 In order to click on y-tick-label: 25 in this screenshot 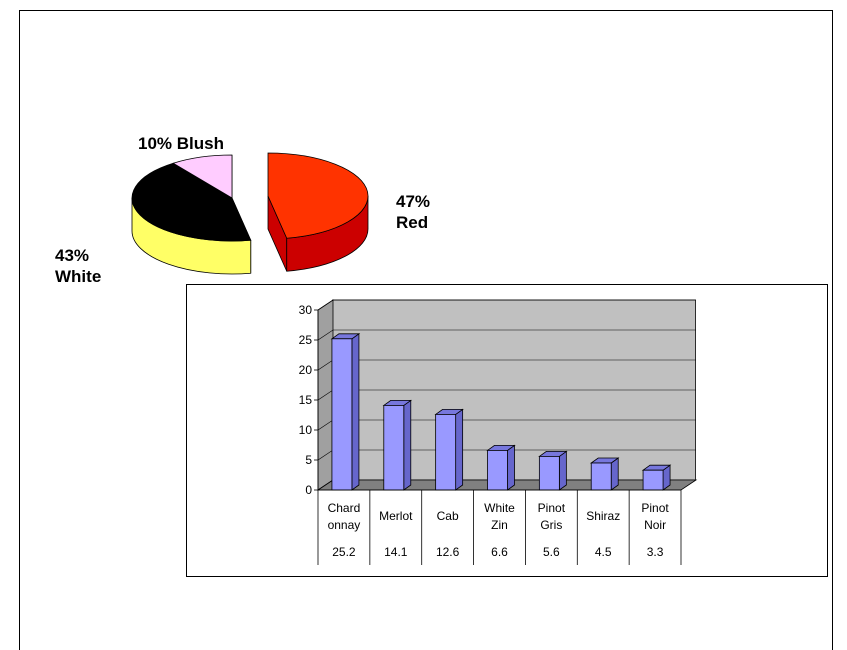, I will do `click(306, 340)`.